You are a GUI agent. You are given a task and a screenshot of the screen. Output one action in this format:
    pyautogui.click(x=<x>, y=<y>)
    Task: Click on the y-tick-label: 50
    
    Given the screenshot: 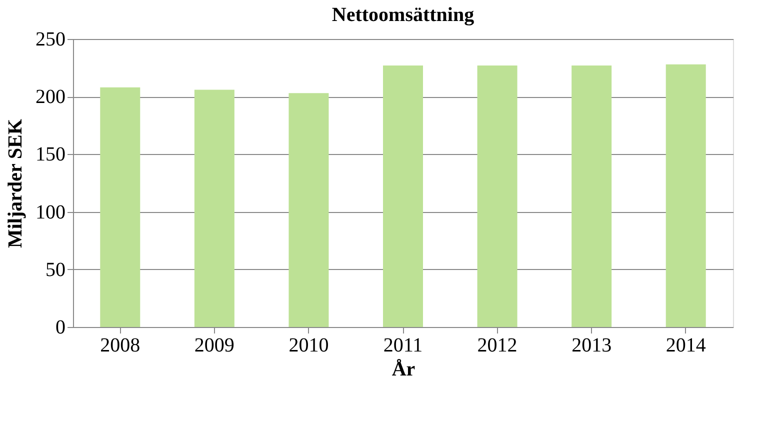 What is the action you would take?
    pyautogui.click(x=56, y=269)
    